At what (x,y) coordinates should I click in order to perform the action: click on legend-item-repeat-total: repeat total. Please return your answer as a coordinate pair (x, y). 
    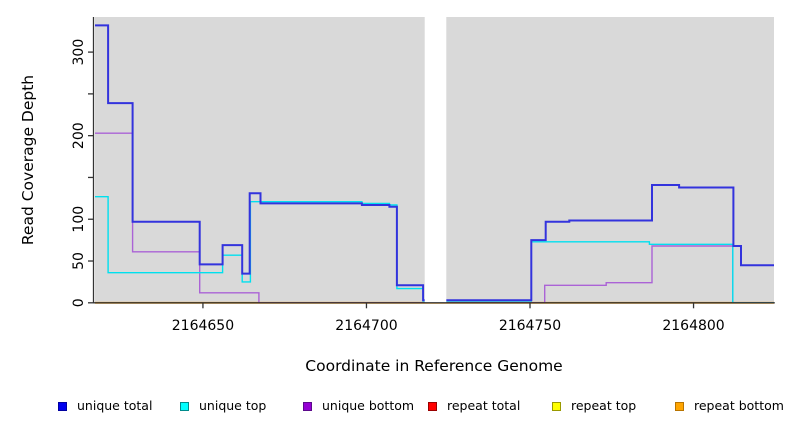
    Looking at the image, I should click on (474, 406).